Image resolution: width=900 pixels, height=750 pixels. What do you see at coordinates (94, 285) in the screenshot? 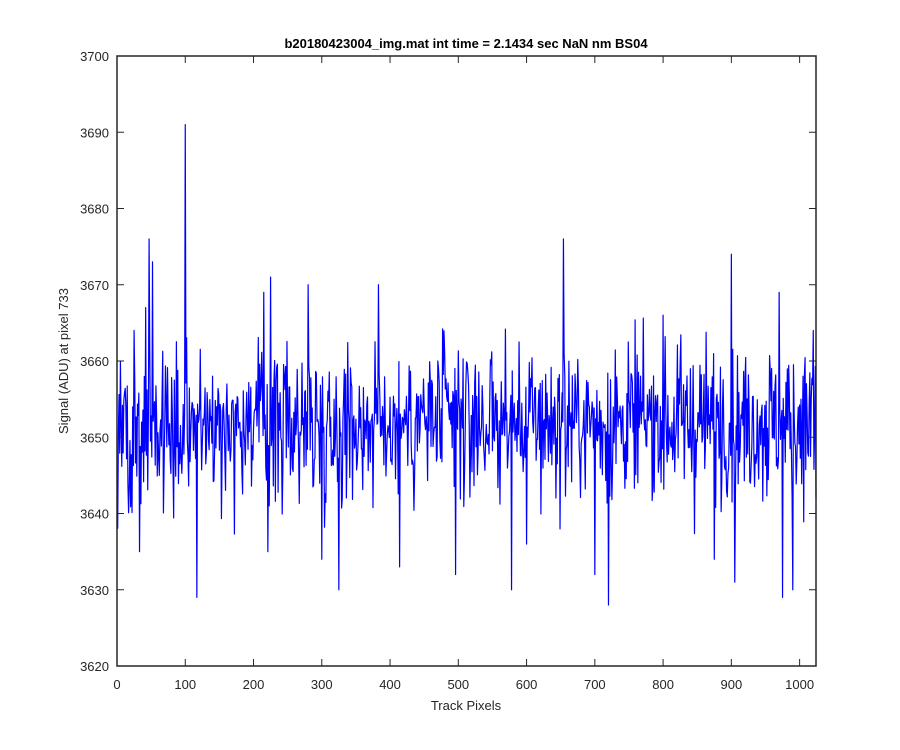
I see `y-tick-label: 3670` at bounding box center [94, 285].